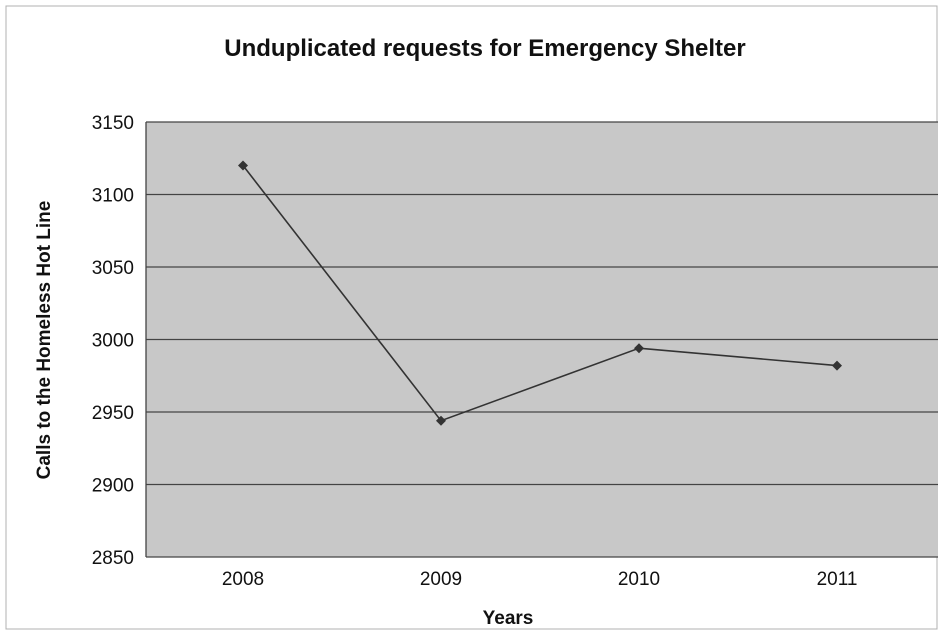 The width and height of the screenshot is (943, 640). What do you see at coordinates (113, 413) in the screenshot?
I see `y-tick-label: 2950` at bounding box center [113, 413].